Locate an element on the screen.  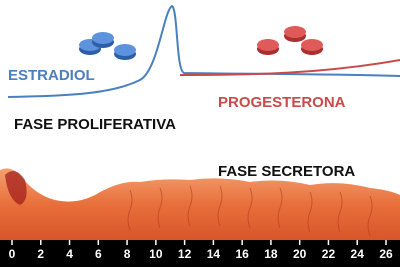
tick-label: 16 is located at coordinates (242, 254).